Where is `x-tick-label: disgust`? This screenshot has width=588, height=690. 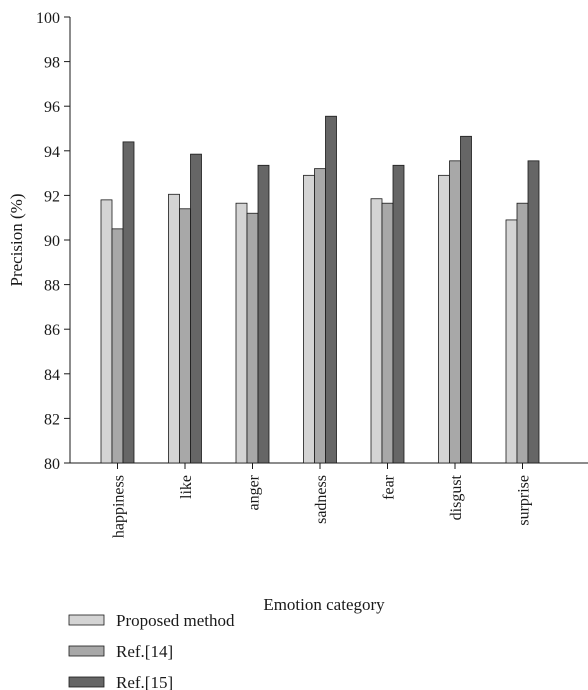 x-tick-label: disgust is located at coordinates (456, 497).